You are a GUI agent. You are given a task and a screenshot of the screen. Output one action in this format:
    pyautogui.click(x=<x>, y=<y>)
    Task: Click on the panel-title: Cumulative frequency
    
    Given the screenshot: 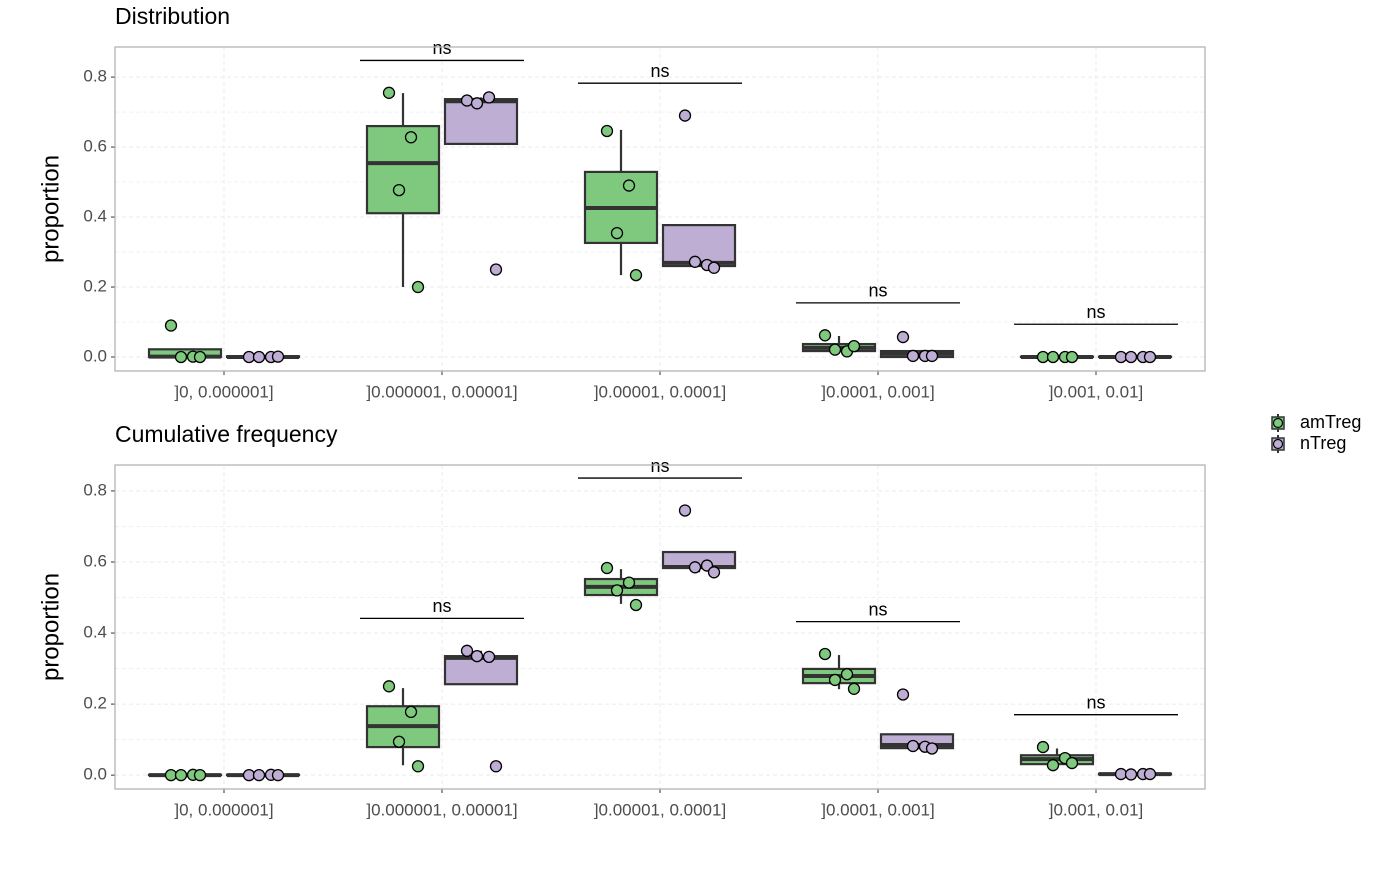 What is the action you would take?
    pyautogui.click(x=226, y=434)
    